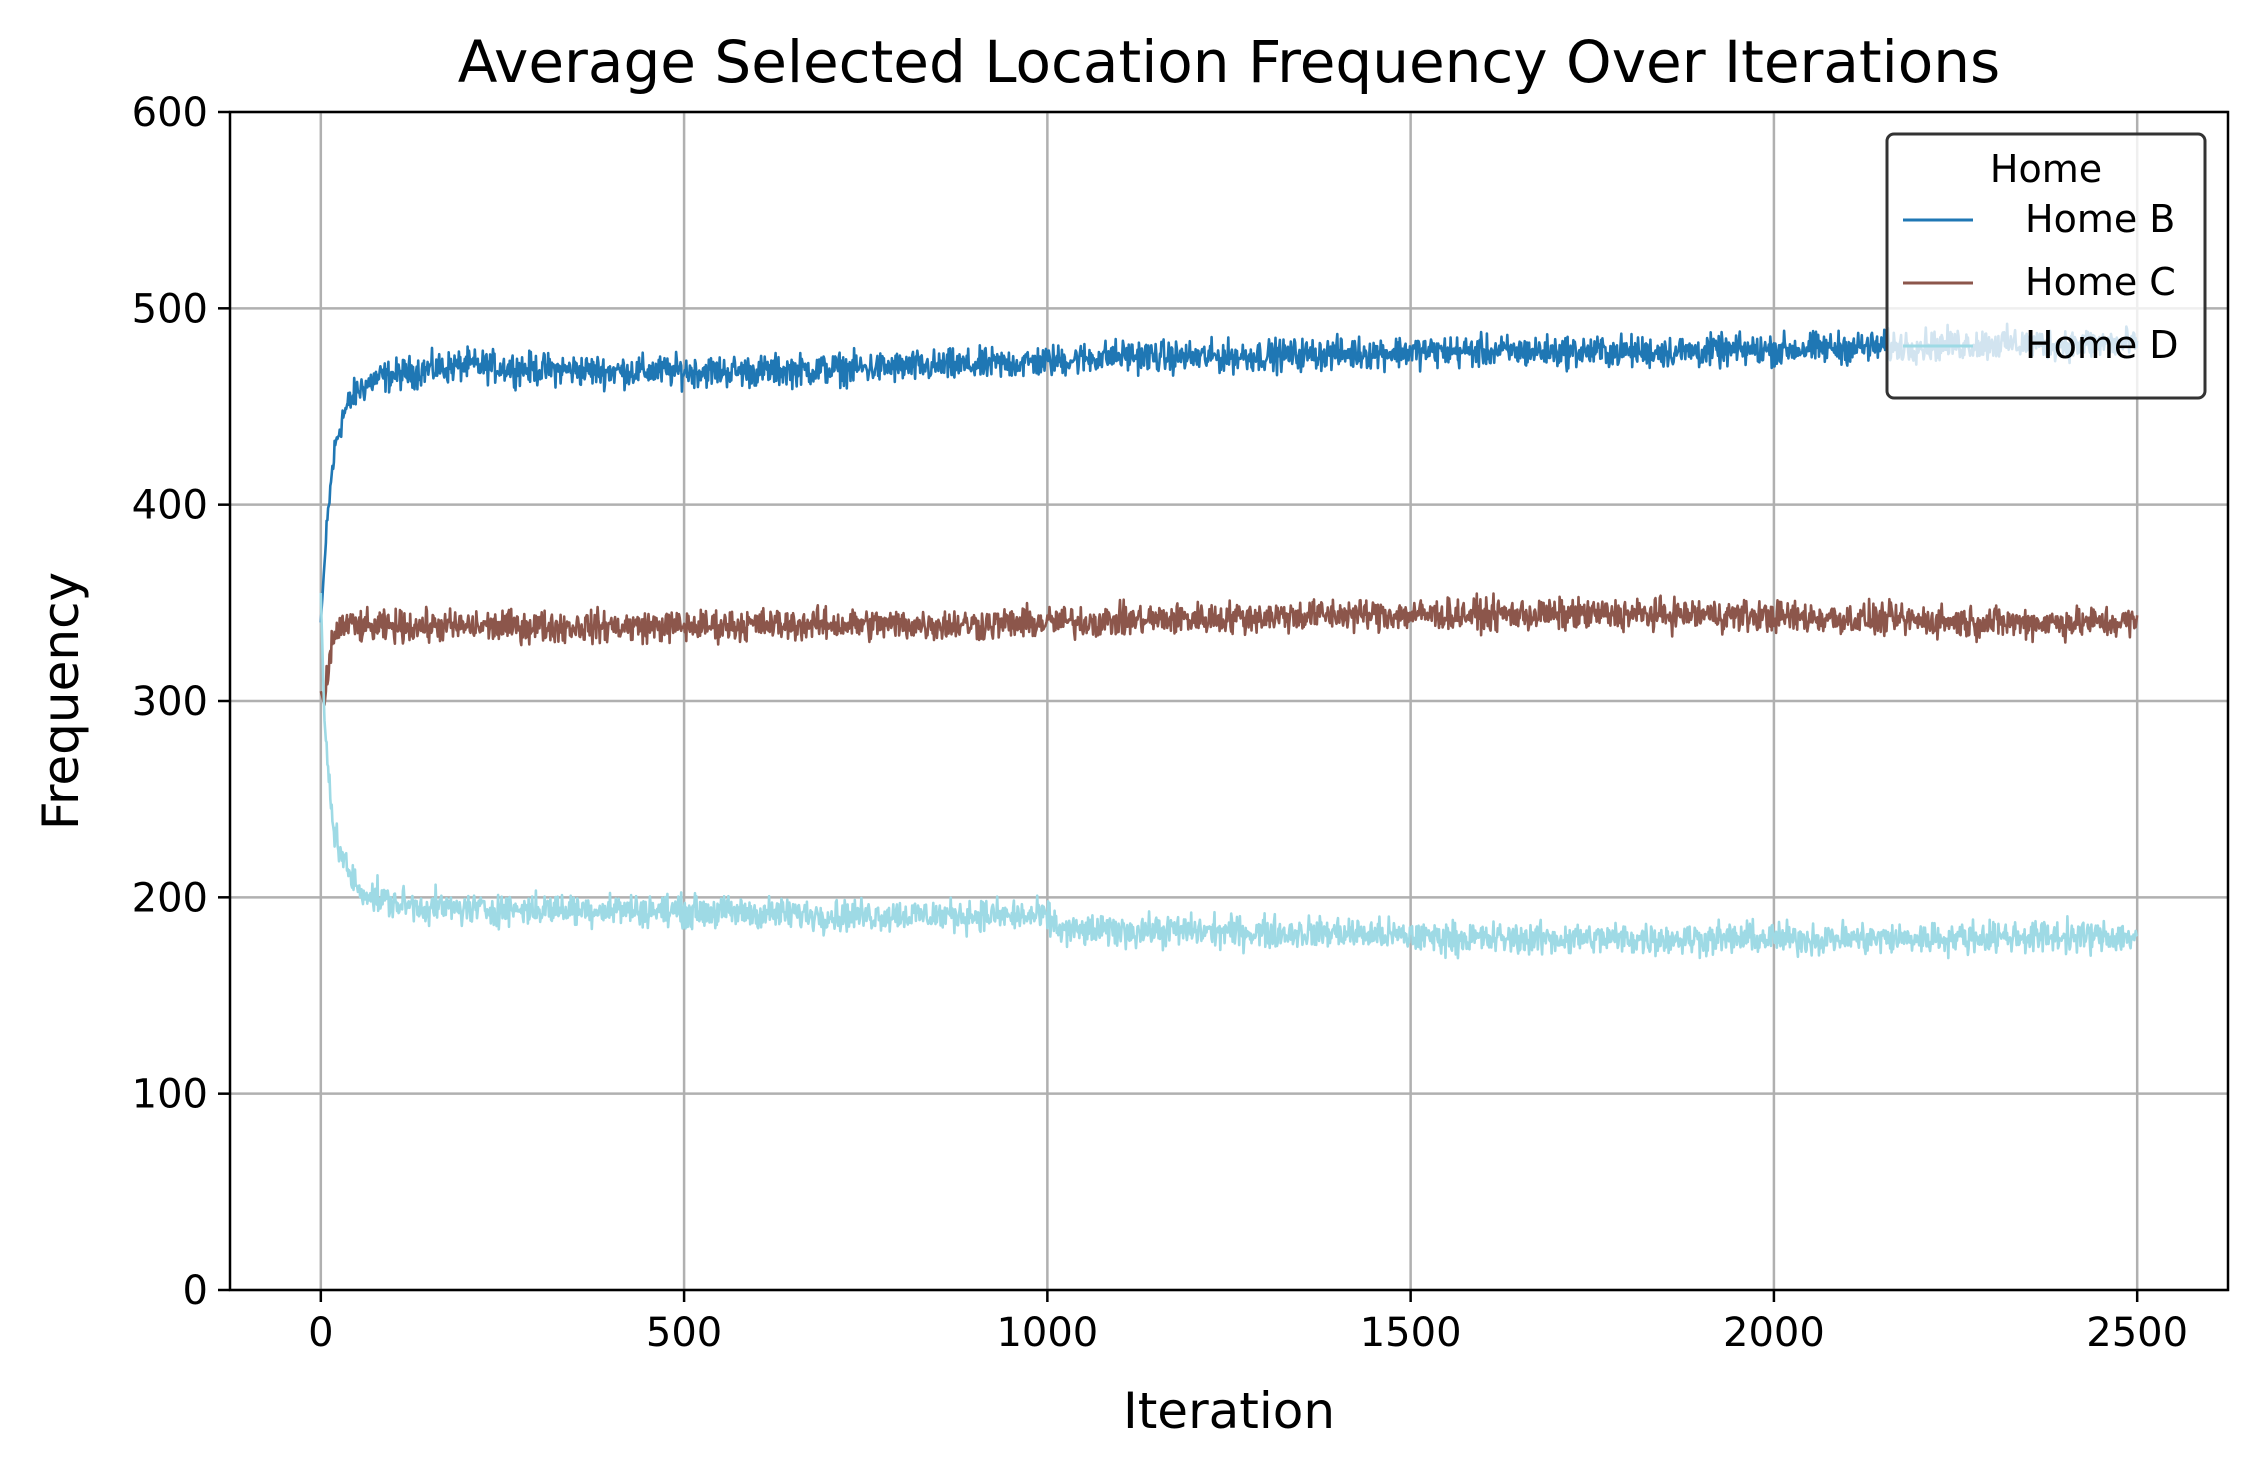 Image resolution: width=2251 pixels, height=1464 pixels. I want to click on y-tick-label: 100, so click(170, 1095).